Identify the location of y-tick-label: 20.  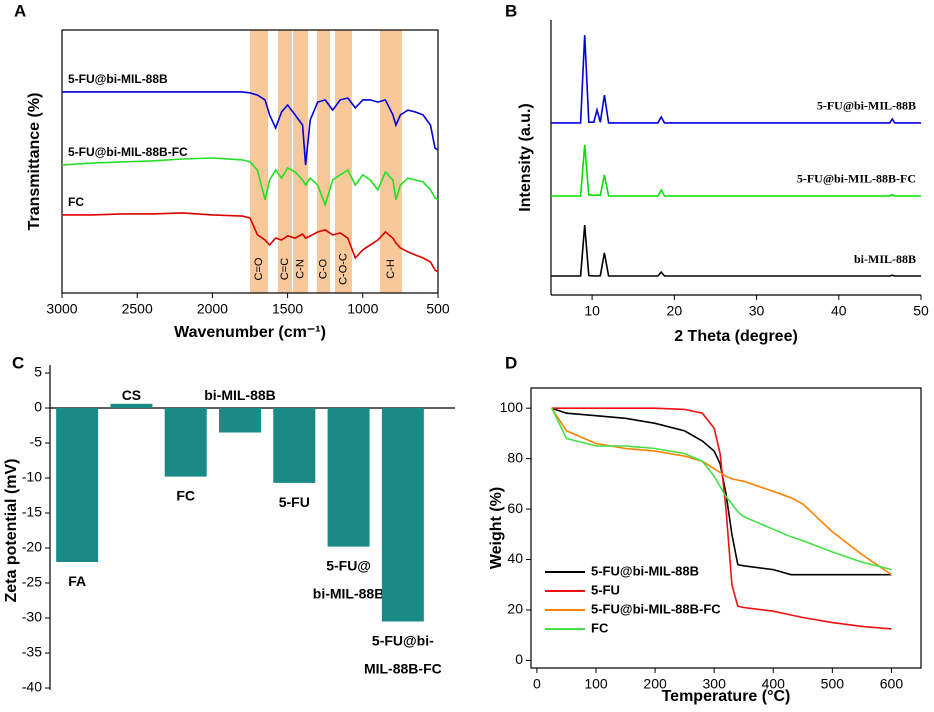
(515, 609).